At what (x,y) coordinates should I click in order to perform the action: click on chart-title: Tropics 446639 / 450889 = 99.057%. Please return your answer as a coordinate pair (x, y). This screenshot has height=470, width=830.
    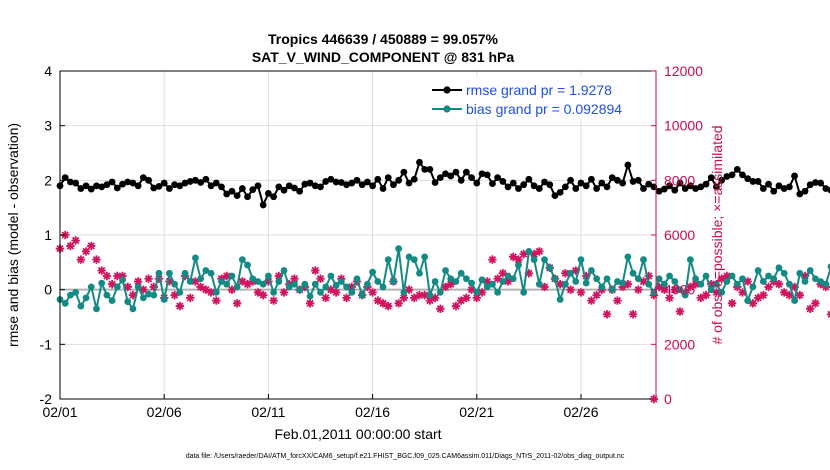
    Looking at the image, I should click on (383, 39).